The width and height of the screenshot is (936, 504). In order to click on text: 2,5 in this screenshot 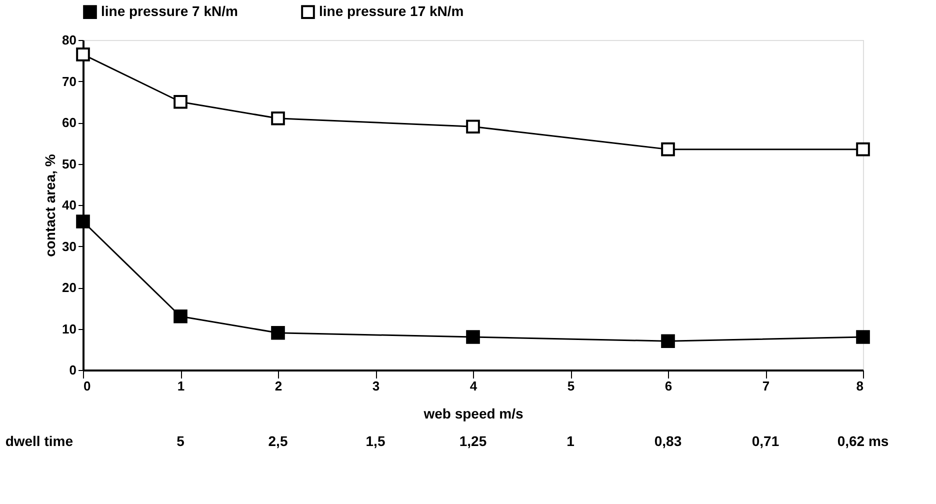, I will do `click(278, 441)`.